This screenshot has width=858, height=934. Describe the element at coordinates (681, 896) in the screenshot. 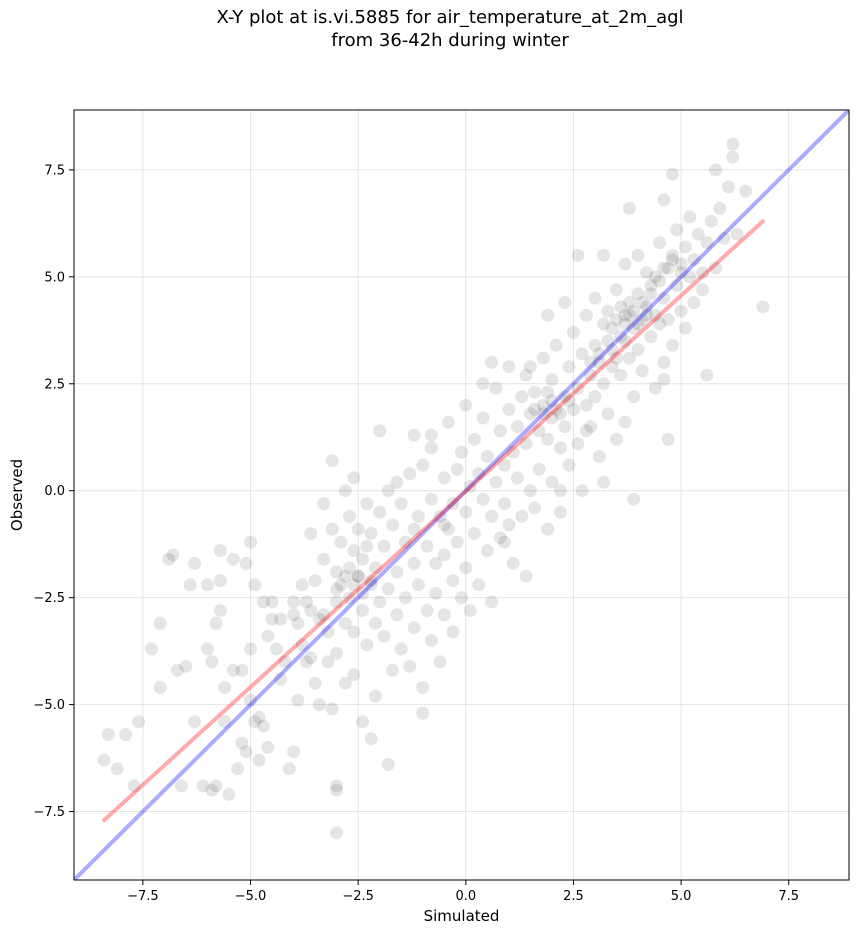

I see `x-tick-label: 5.0` at that location.